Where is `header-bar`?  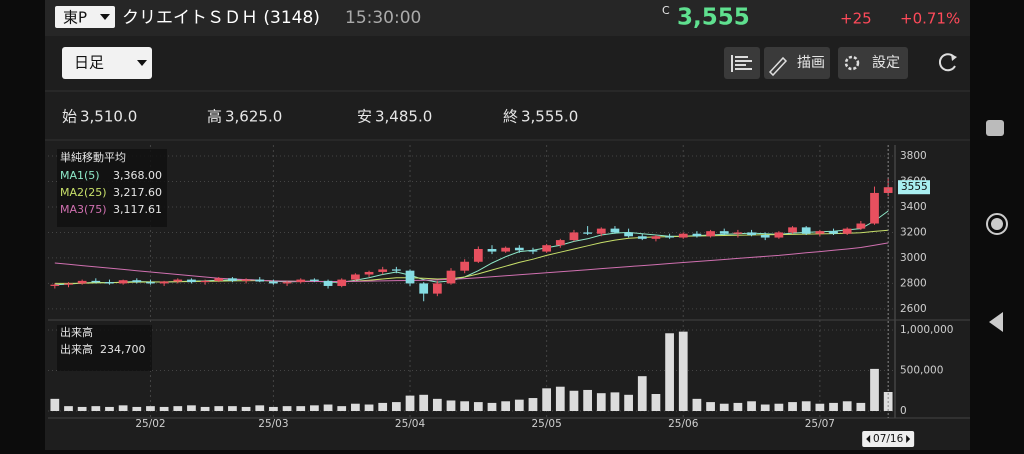
header-bar is located at coordinates (507, 18).